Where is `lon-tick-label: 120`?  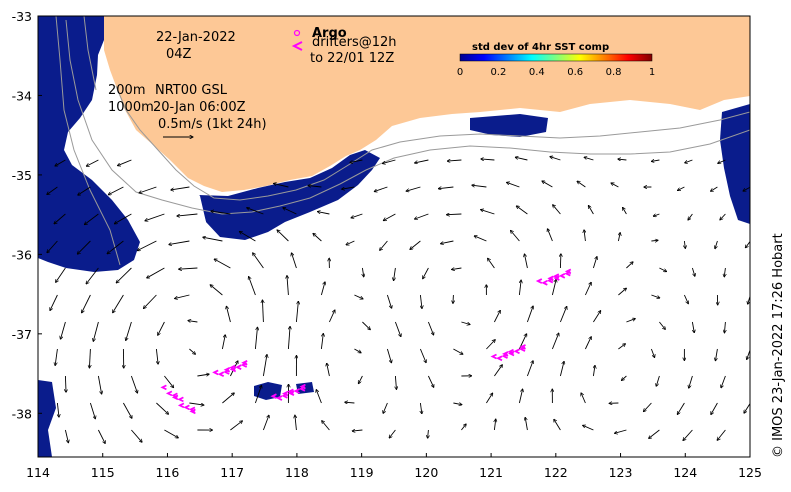
lon-tick-label: 120 is located at coordinates (426, 472).